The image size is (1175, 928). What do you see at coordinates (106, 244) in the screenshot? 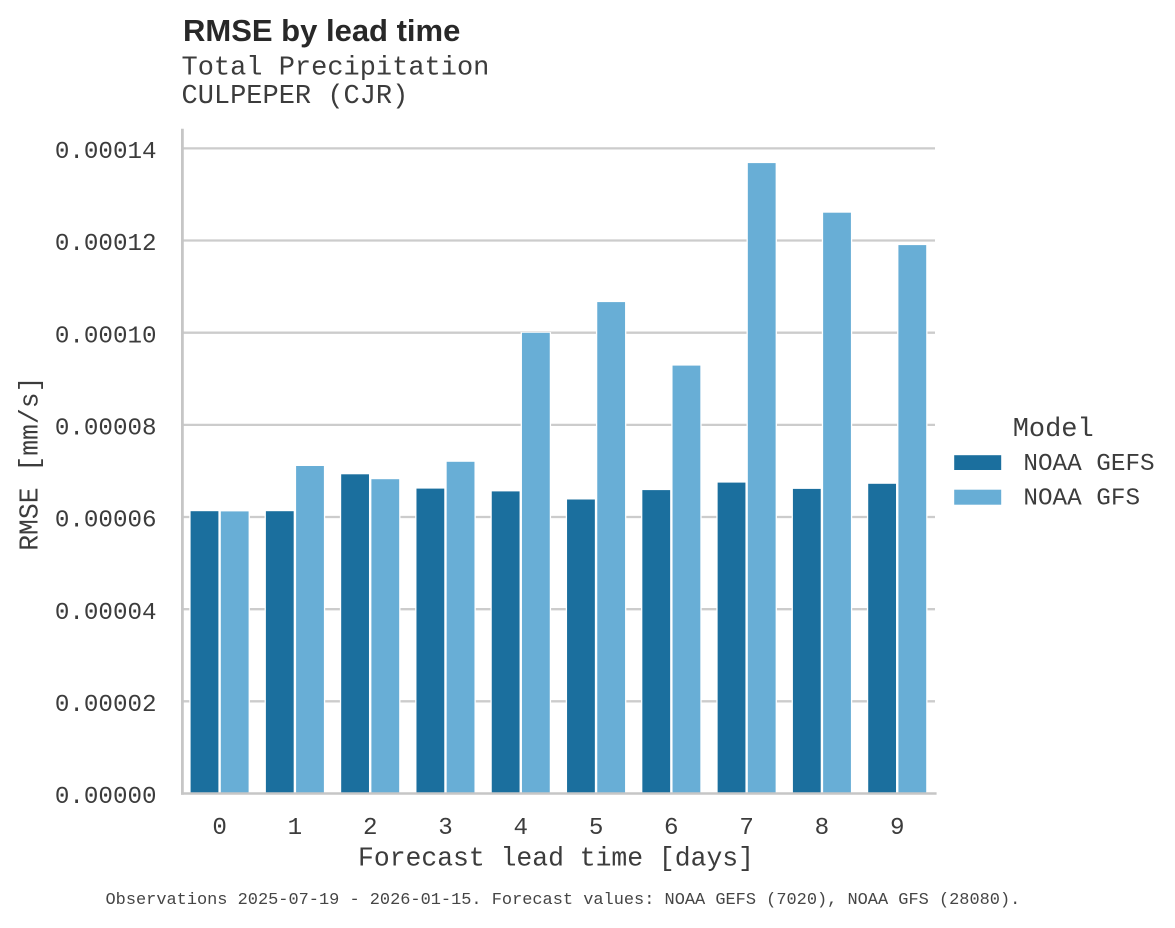
I see `svg-text: 0.00012` at bounding box center [106, 244].